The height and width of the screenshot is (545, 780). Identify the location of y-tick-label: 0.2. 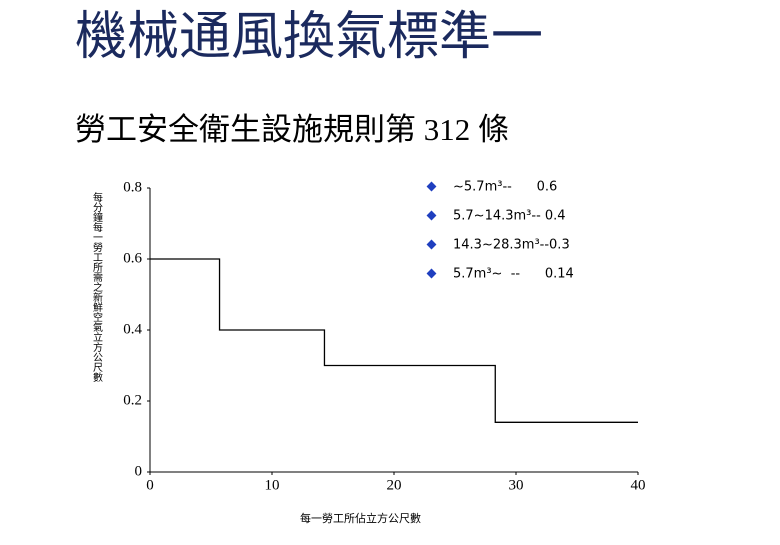
(132, 400).